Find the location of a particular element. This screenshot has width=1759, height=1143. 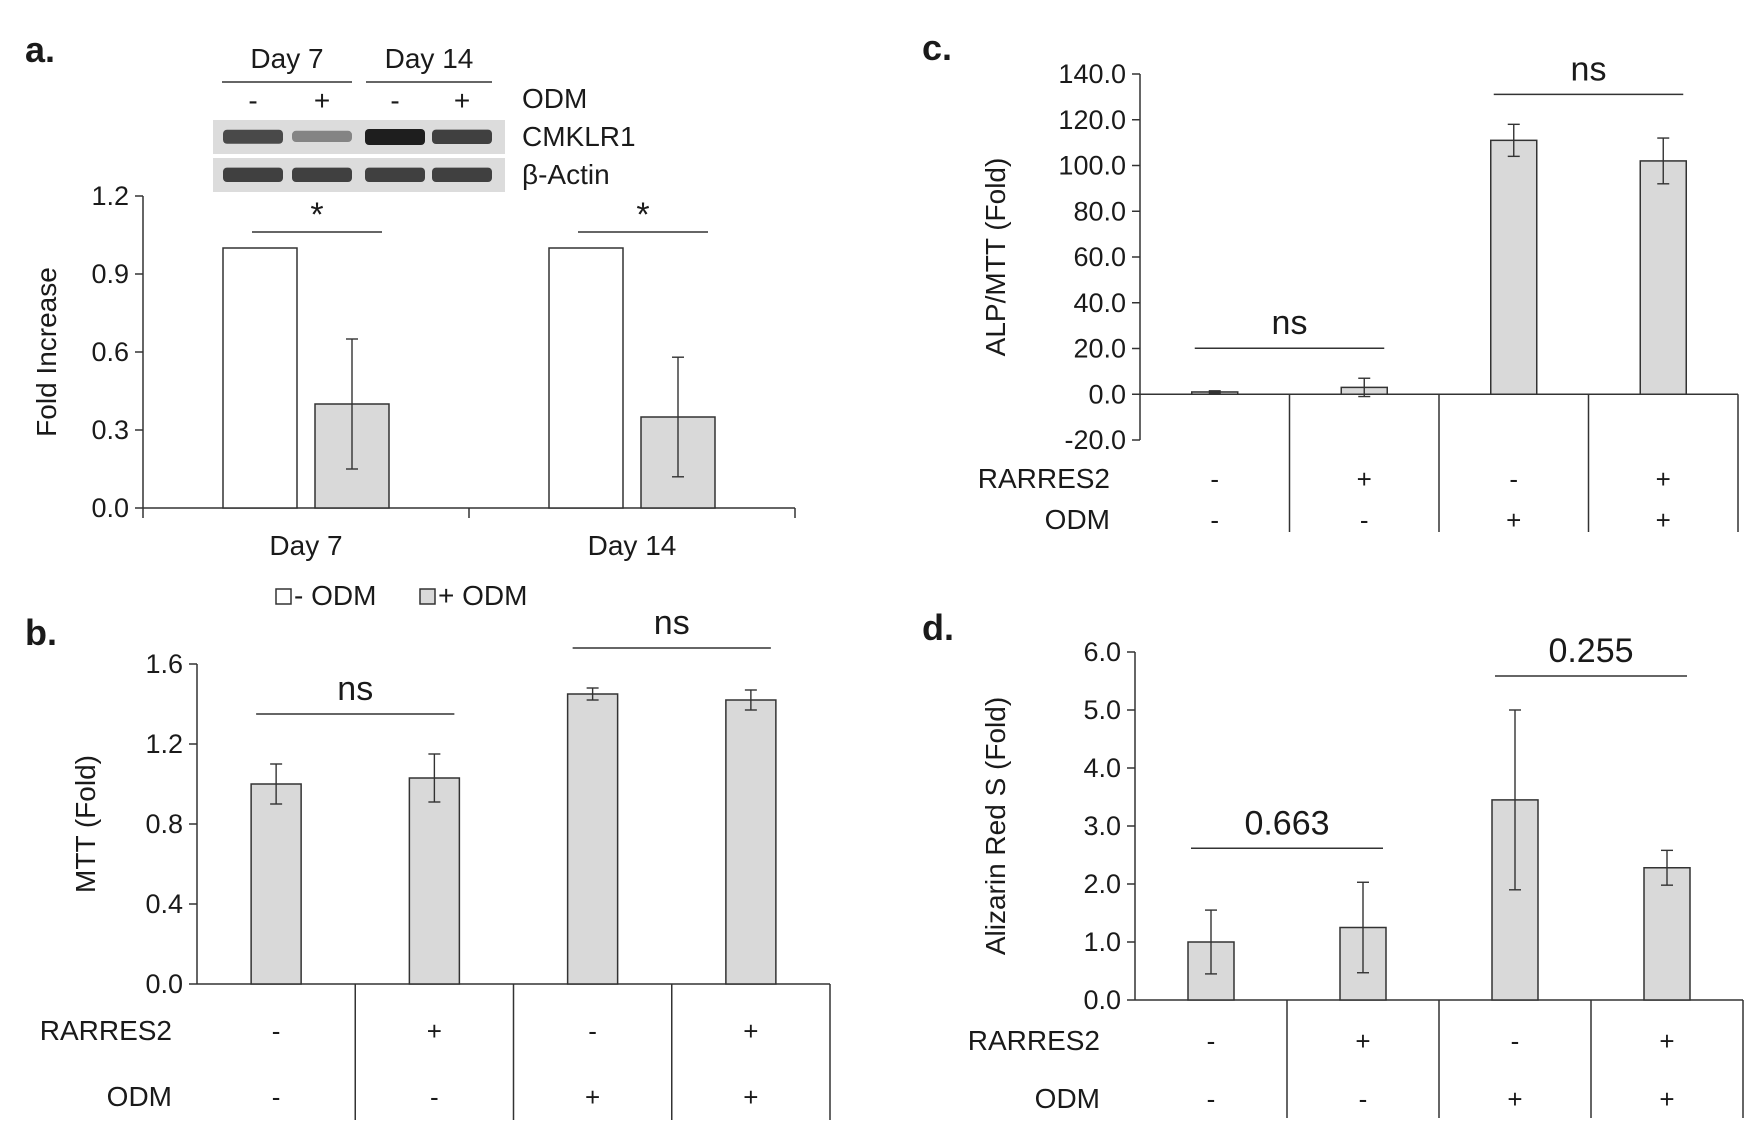

y-axis-label-a: Fold Increase is located at coordinates (46, 352).